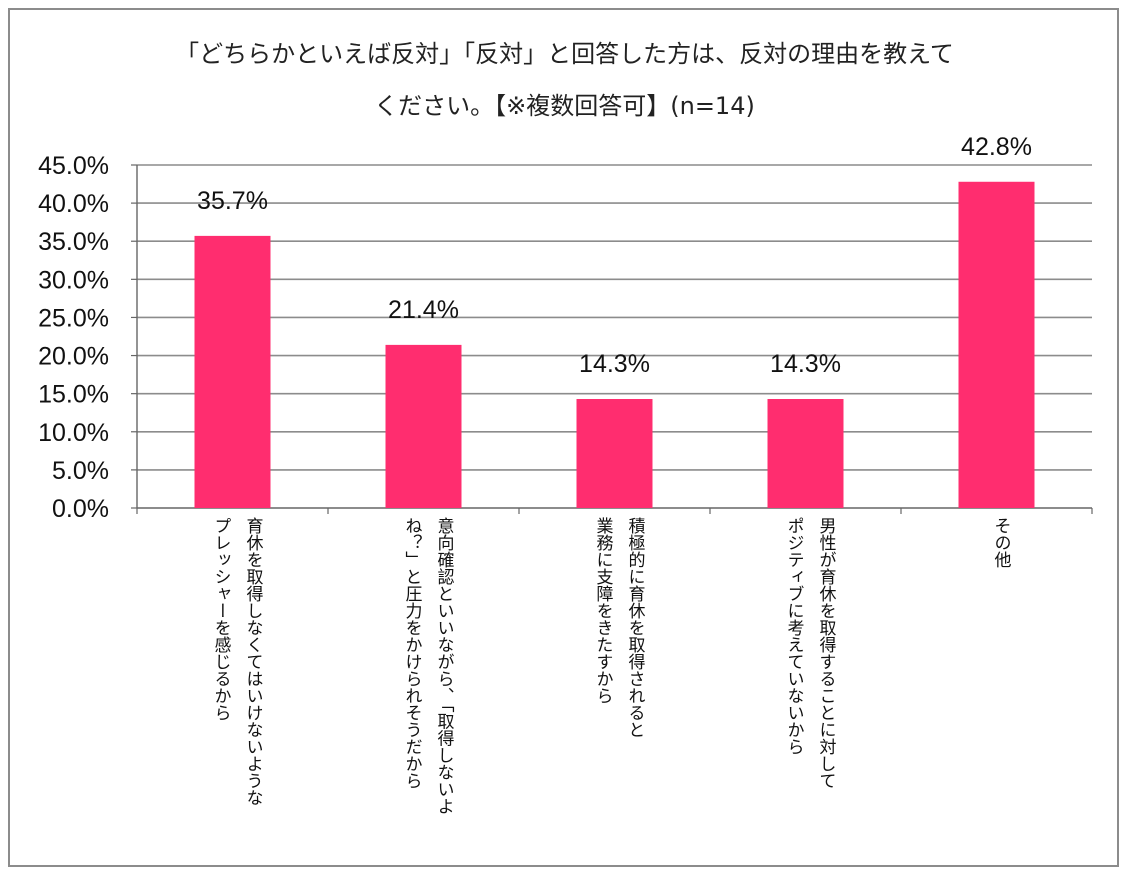 The width and height of the screenshot is (1129, 877). I want to click on data-label: 42.8%, so click(996, 147).